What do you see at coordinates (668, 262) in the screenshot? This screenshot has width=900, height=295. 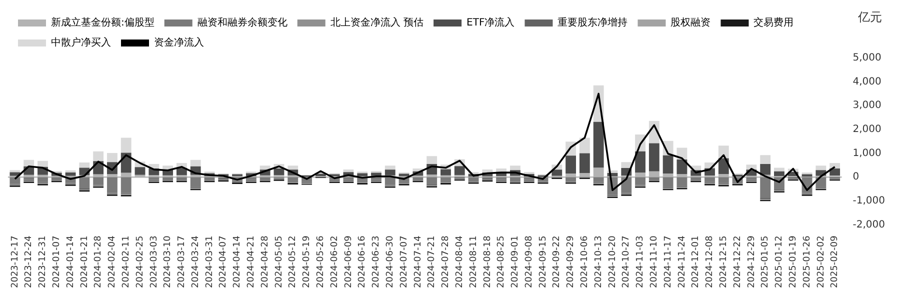 I see `x-tick-label: 2024-11-17` at bounding box center [668, 262].